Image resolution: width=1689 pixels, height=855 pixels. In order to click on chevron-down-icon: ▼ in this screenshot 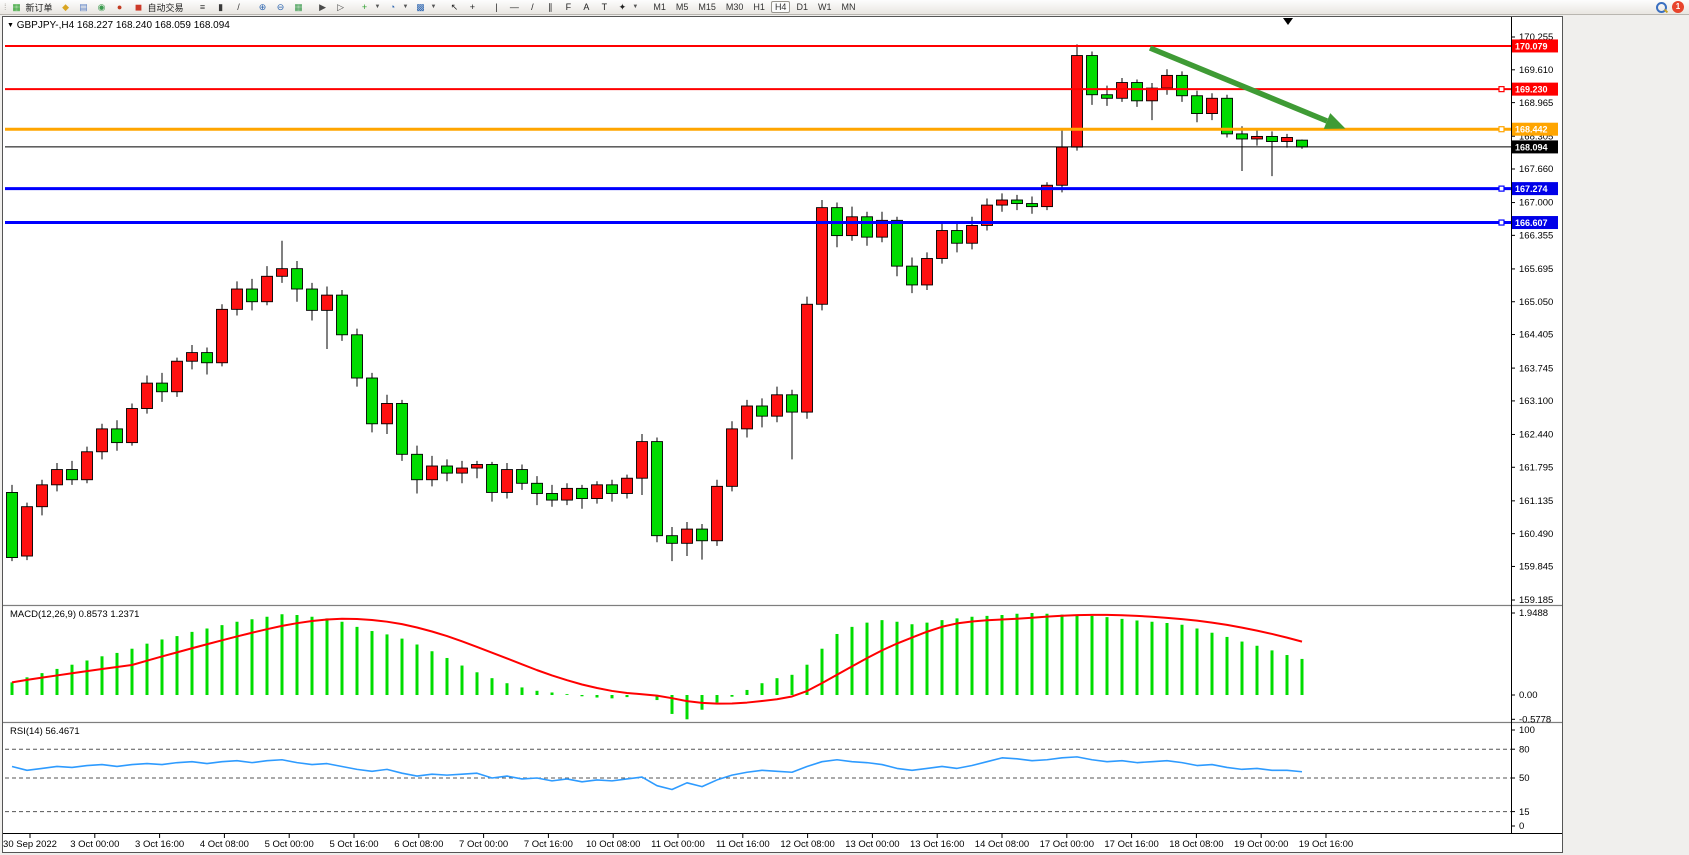, I will do `click(377, 7)`.